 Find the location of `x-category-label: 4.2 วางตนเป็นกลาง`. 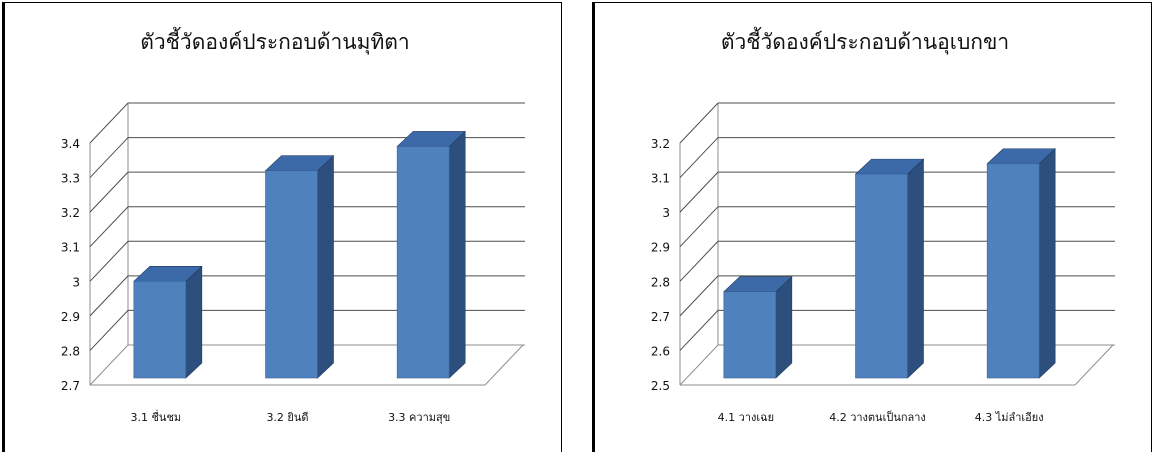

x-category-label: 4.2 วางตนเป็นกลาง is located at coordinates (877, 417).